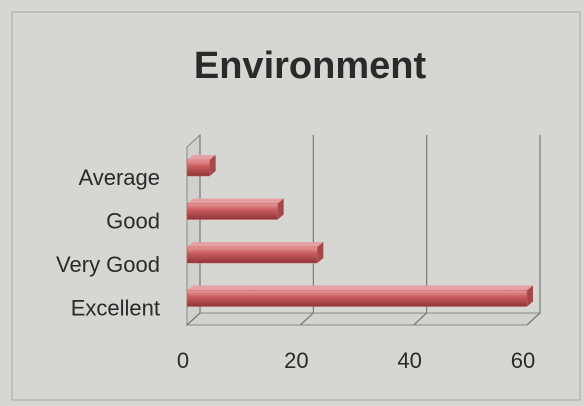 The width and height of the screenshot is (584, 406). What do you see at coordinates (183, 360) in the screenshot?
I see `x-tick-label: 0` at bounding box center [183, 360].